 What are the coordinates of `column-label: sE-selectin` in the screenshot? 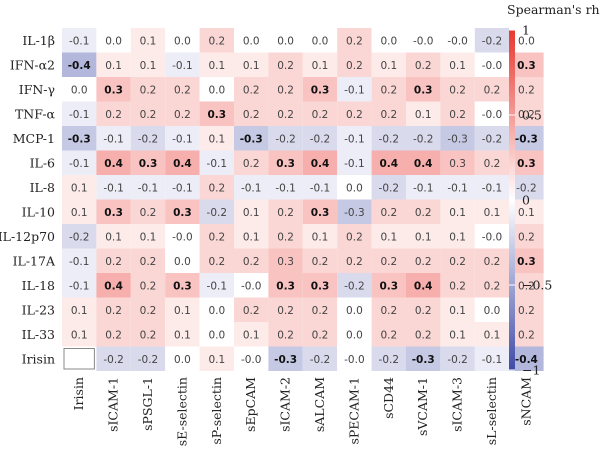 It's located at (181, 411).